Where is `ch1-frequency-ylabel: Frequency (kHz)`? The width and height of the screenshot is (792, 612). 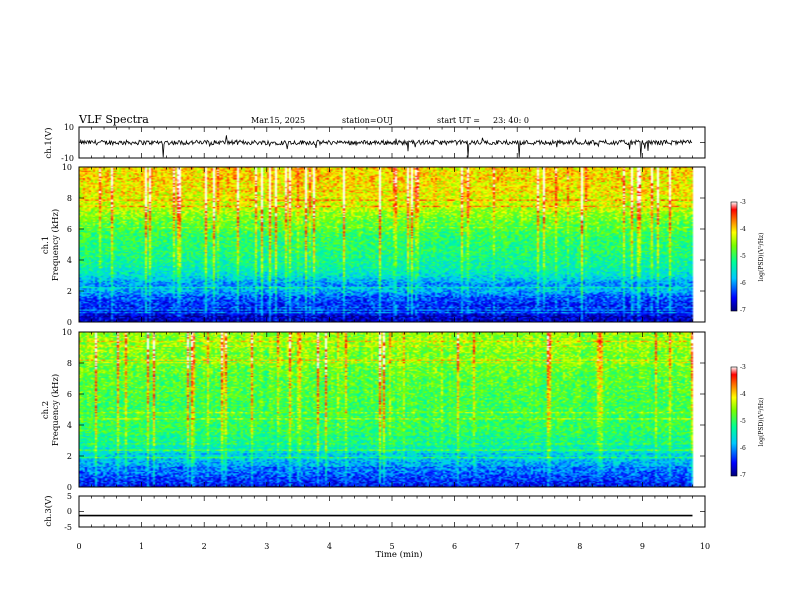 ch1-frequency-ylabel: Frequency (kHz) is located at coordinates (55, 245).